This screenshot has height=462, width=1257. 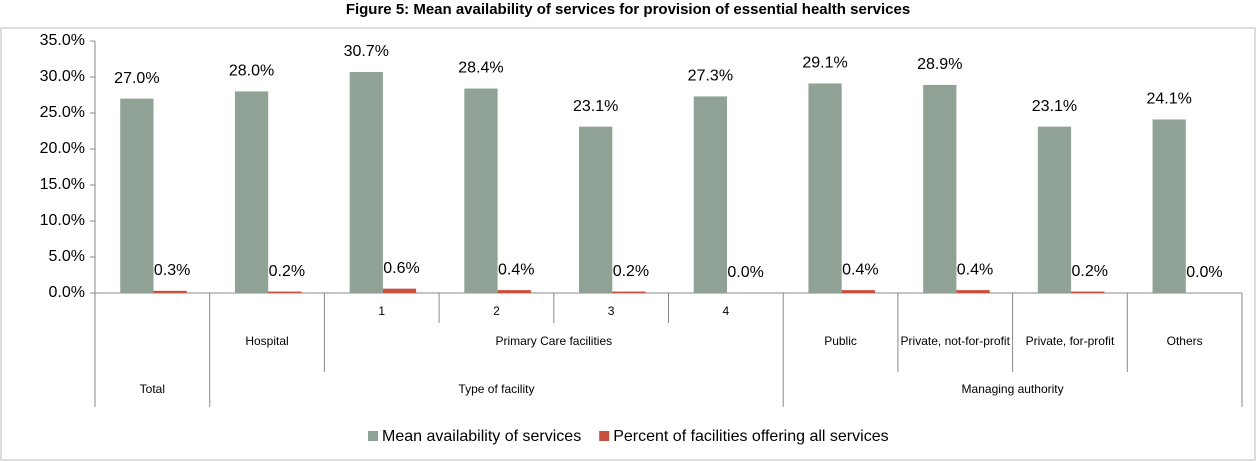 What do you see at coordinates (62, 148) in the screenshot?
I see `y-tick-label: 20.0%` at bounding box center [62, 148].